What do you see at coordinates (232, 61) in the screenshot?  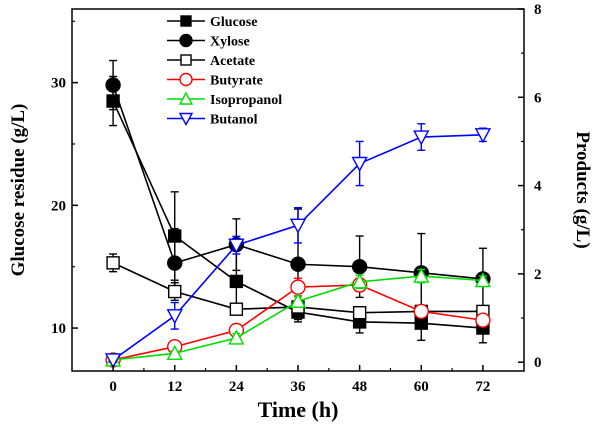 I see `legend-label: Acetate` at bounding box center [232, 61].